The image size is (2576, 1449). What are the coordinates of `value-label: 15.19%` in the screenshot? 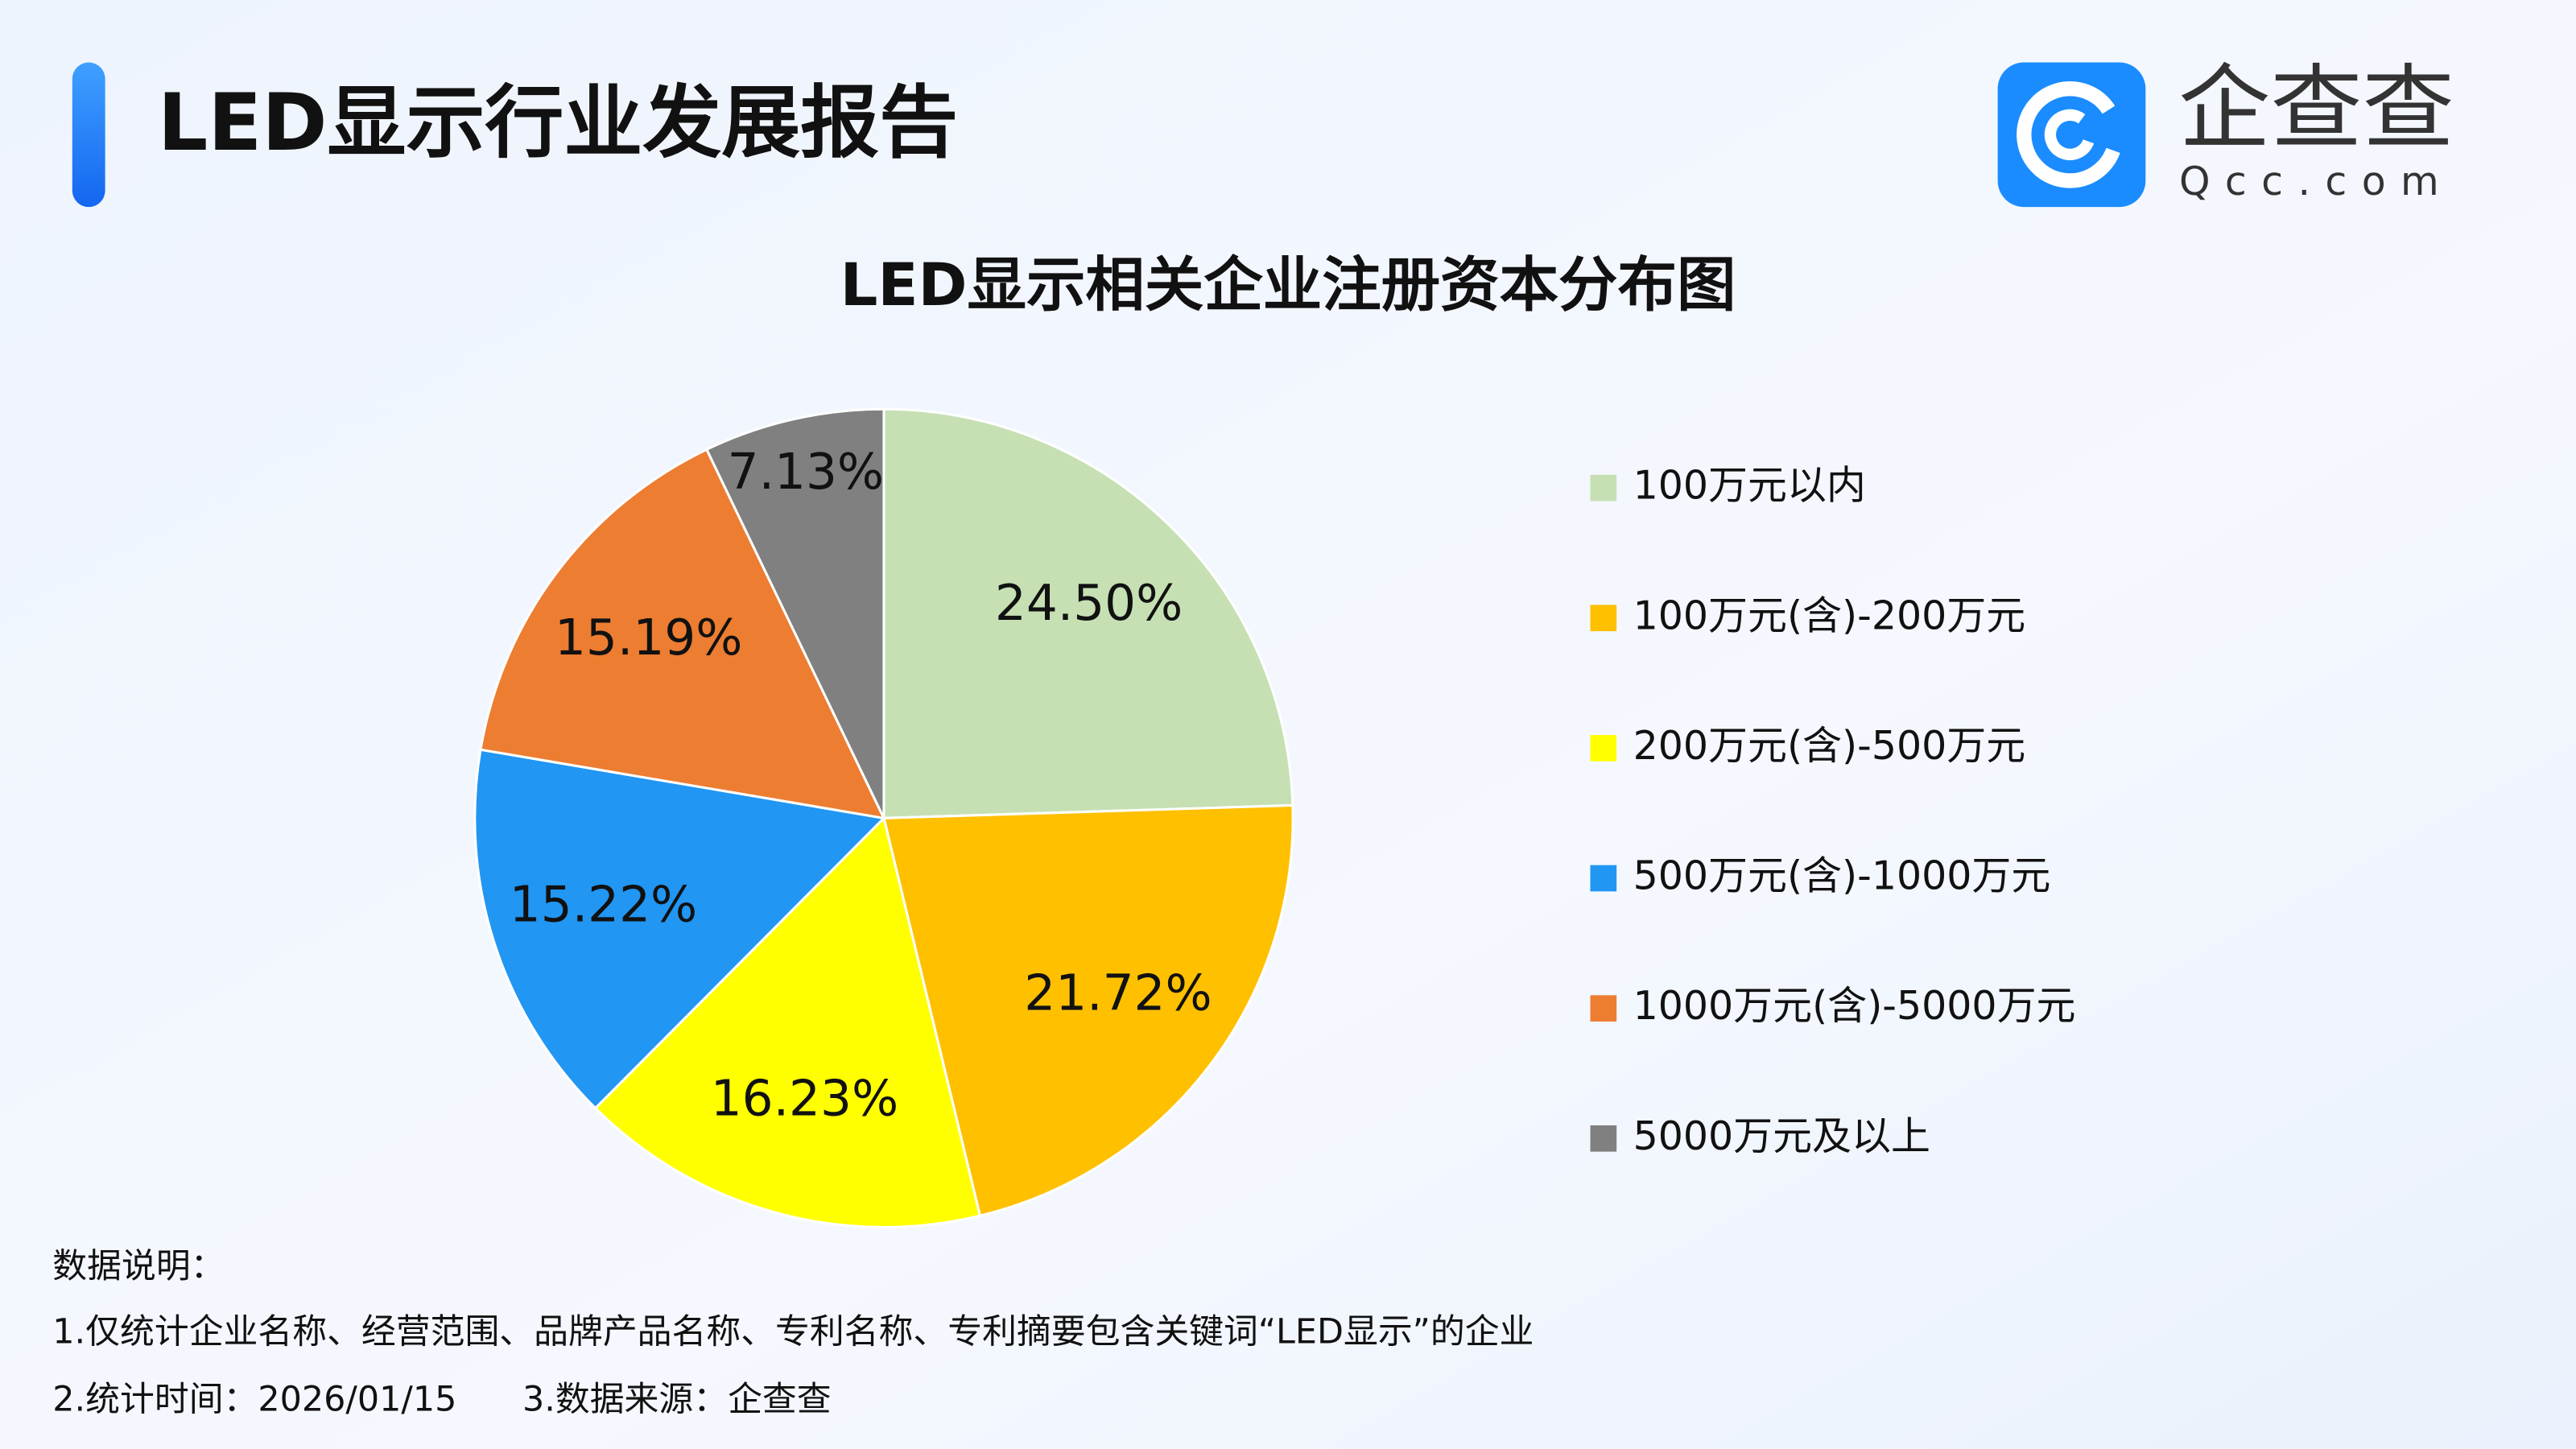 It's located at (648, 638).